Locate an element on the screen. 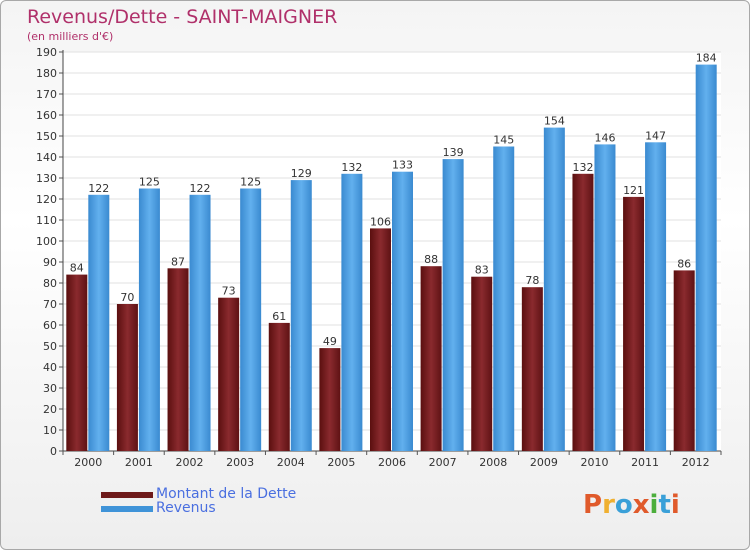 Image resolution: width=750 pixels, height=550 pixels. y-tick-label: 50 is located at coordinates (50, 346).